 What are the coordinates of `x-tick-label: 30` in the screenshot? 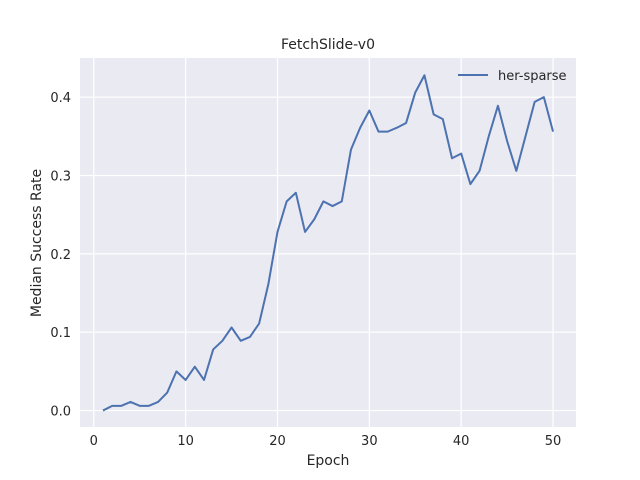 It's located at (369, 441).